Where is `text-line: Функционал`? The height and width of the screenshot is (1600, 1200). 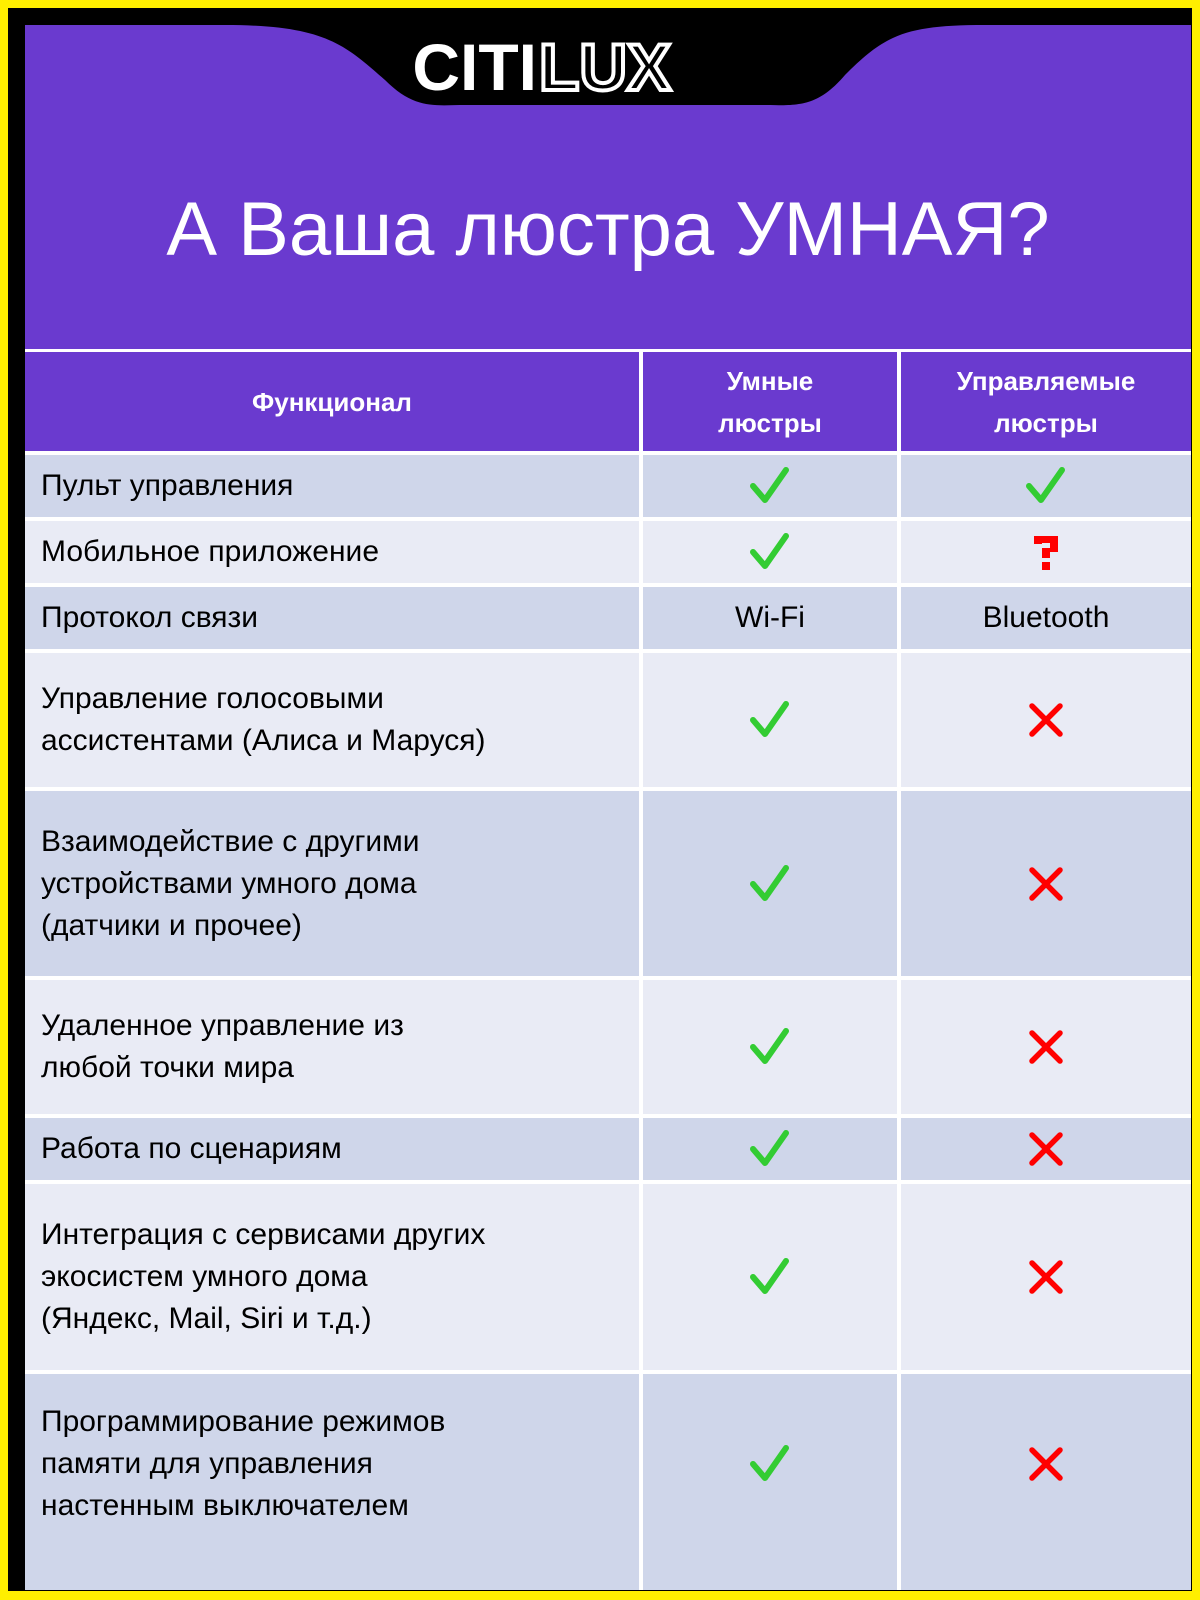
text-line: Функционал is located at coordinates (332, 401).